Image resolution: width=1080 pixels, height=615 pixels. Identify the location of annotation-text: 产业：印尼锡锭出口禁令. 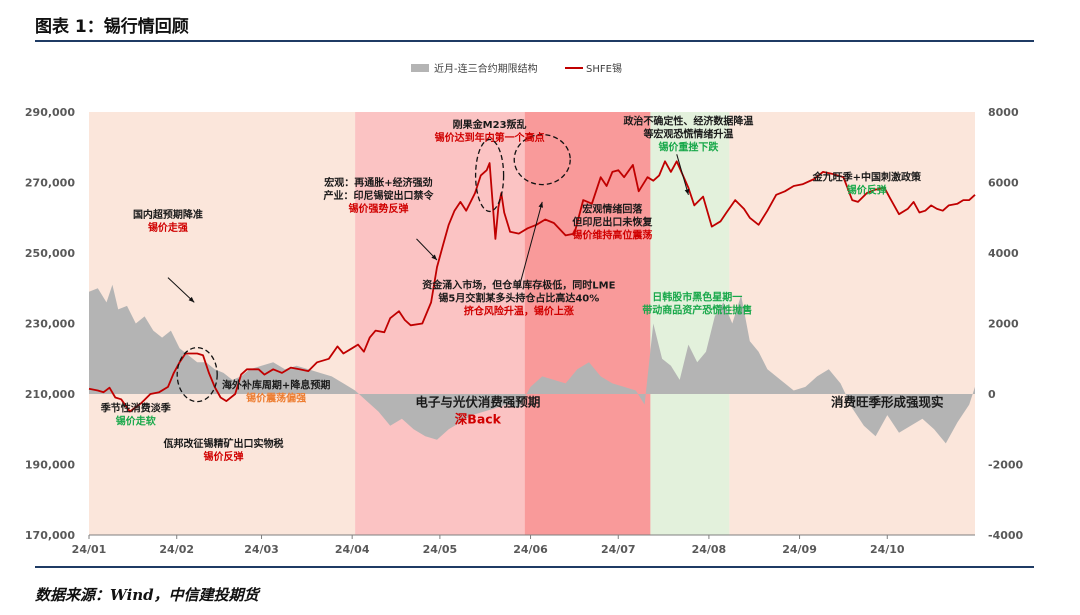
(378, 195).